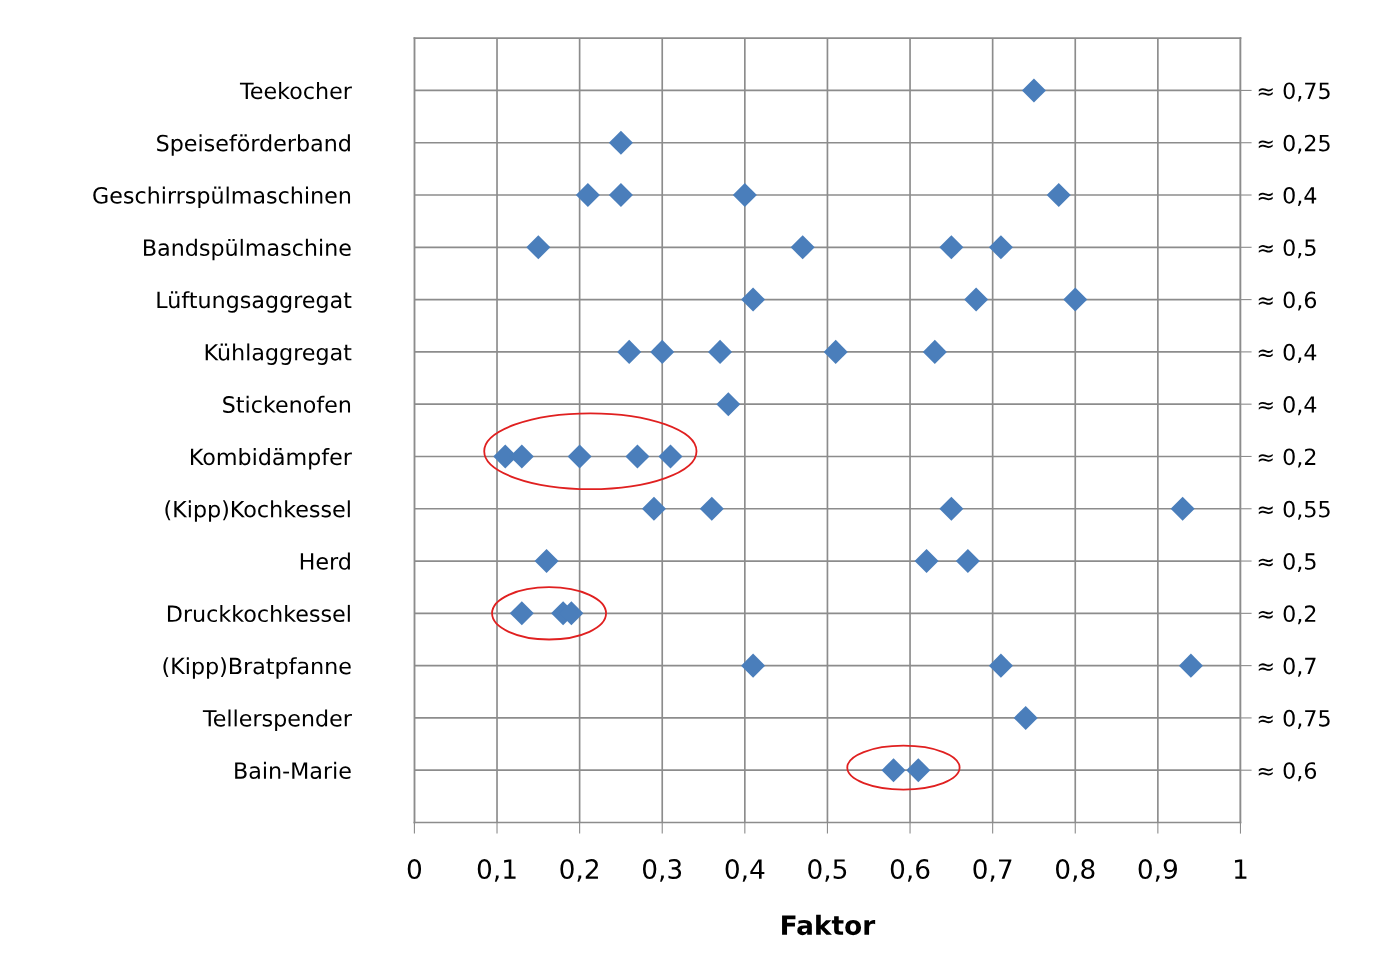  I want to click on x-tick-label: 0, so click(414, 869).